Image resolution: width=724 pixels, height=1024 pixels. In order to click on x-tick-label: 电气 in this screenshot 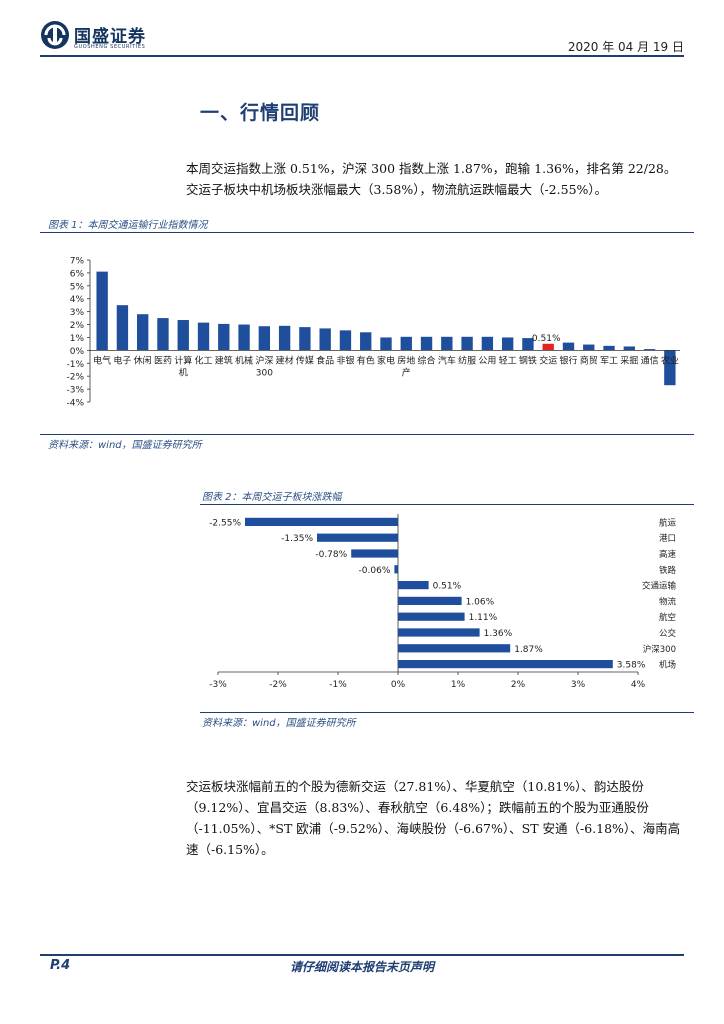, I will do `click(102, 360)`.